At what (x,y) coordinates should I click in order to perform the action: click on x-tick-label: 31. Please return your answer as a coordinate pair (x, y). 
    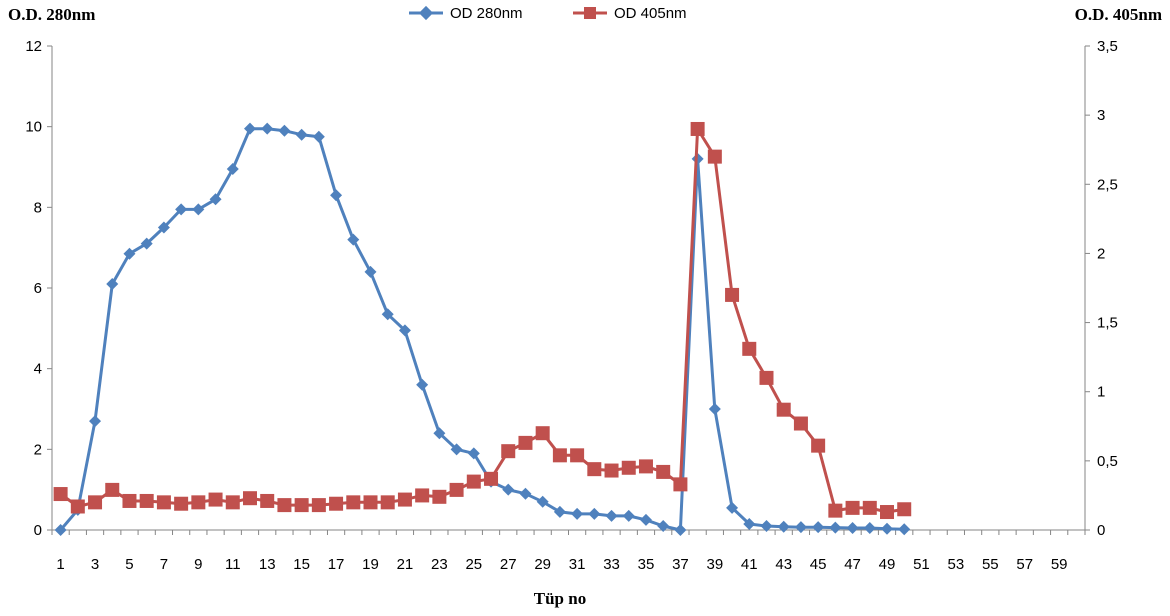
    Looking at the image, I should click on (577, 564).